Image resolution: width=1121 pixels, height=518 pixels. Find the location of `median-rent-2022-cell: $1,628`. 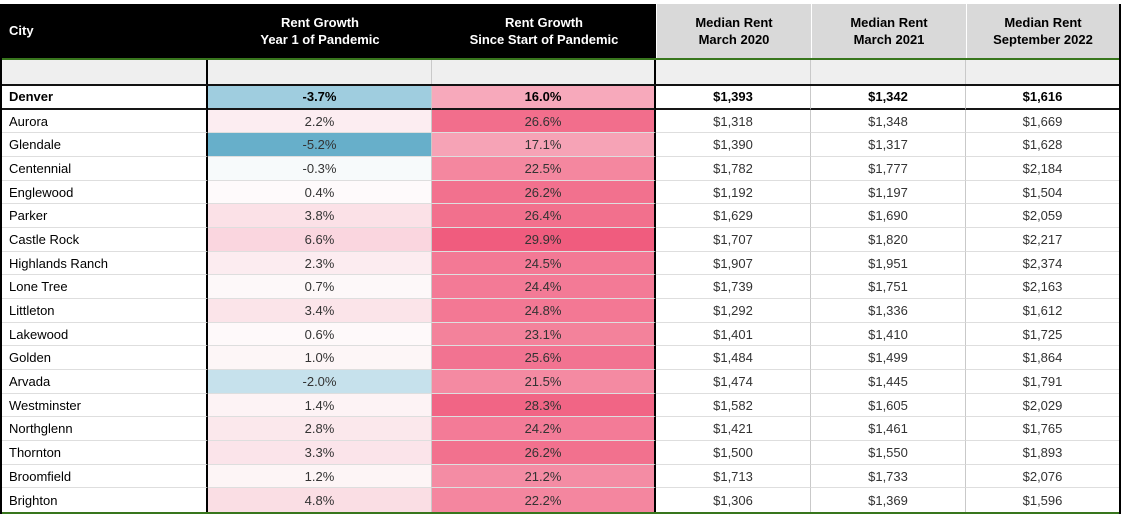

median-rent-2022-cell: $1,628 is located at coordinates (1042, 145).